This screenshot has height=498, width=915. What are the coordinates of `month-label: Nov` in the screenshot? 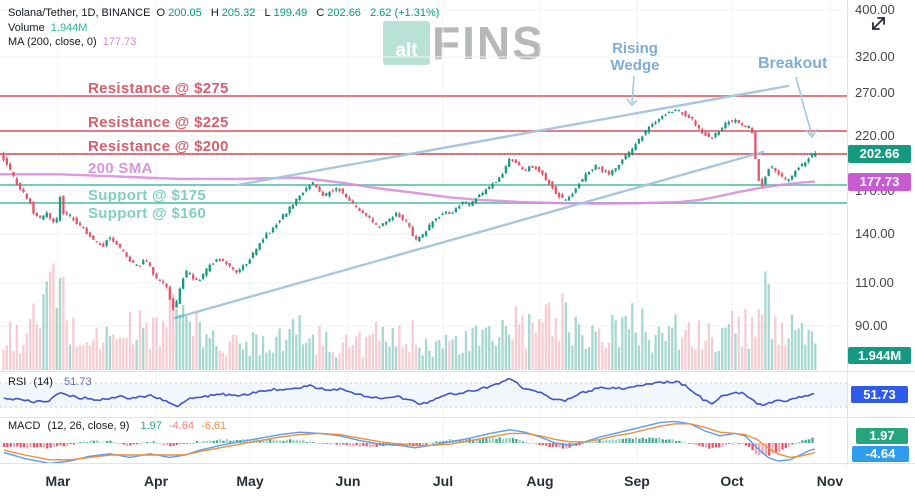 It's located at (830, 481).